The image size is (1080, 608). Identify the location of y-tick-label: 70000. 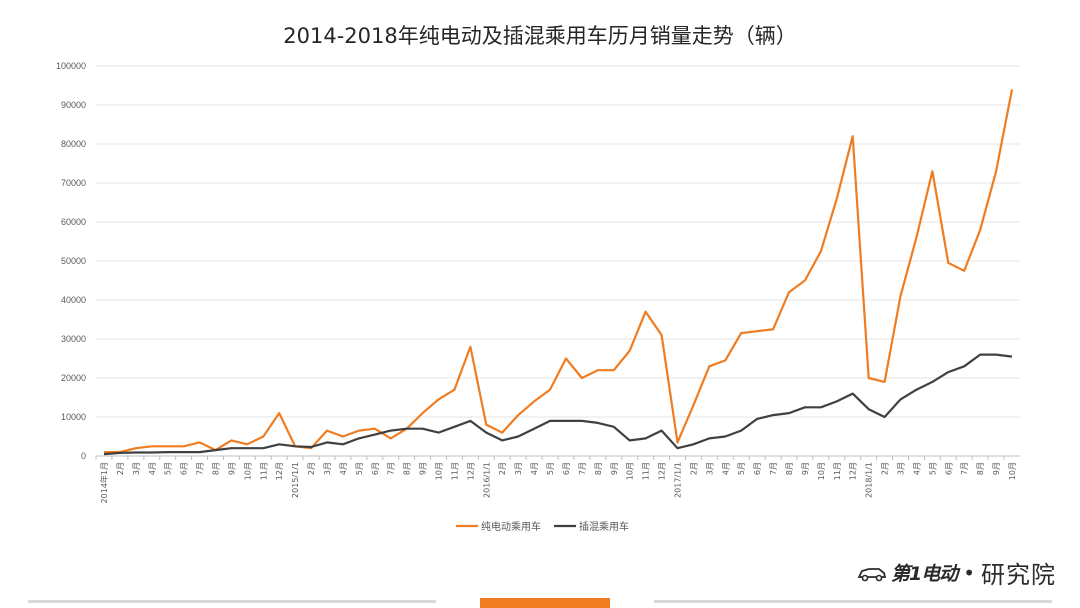
(73, 183).